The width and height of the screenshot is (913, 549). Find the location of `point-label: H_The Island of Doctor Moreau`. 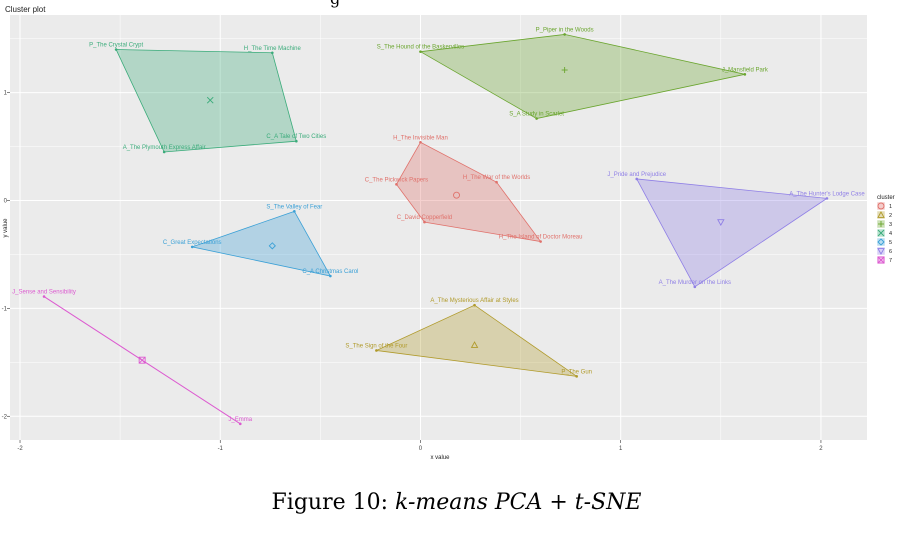

point-label: H_The Island of Doctor Moreau is located at coordinates (541, 238).